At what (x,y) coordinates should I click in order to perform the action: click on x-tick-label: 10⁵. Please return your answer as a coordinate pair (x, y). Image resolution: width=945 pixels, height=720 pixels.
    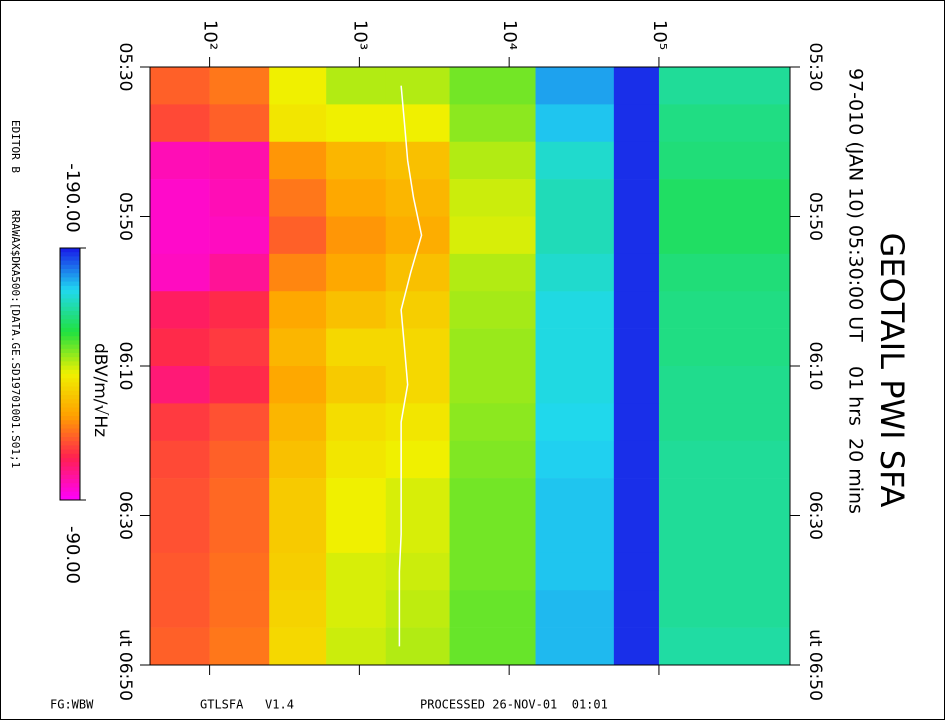
    Looking at the image, I should click on (659, 35).